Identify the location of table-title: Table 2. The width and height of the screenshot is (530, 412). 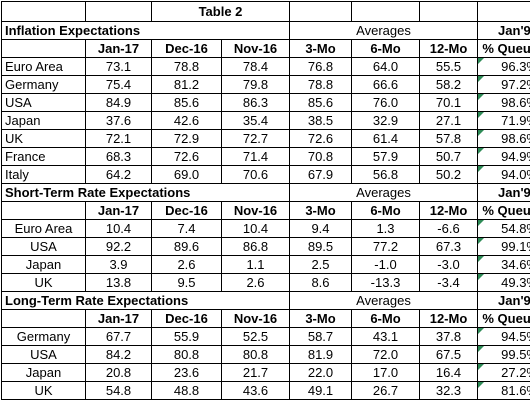
(221, 12).